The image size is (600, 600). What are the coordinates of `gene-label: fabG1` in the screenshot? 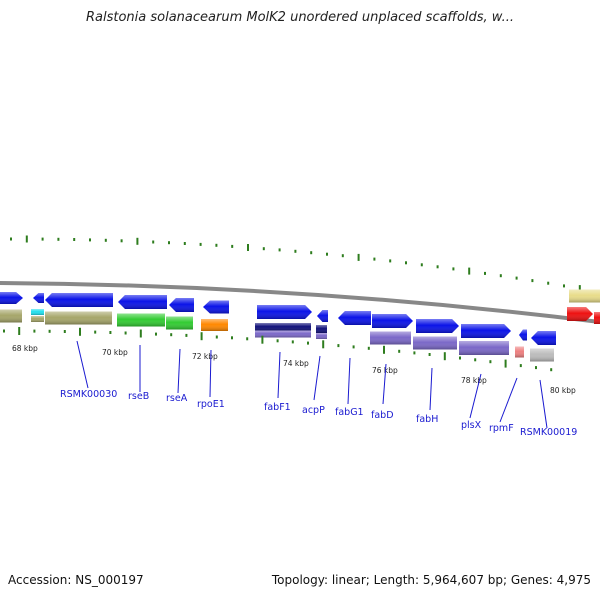 It's located at (349, 412).